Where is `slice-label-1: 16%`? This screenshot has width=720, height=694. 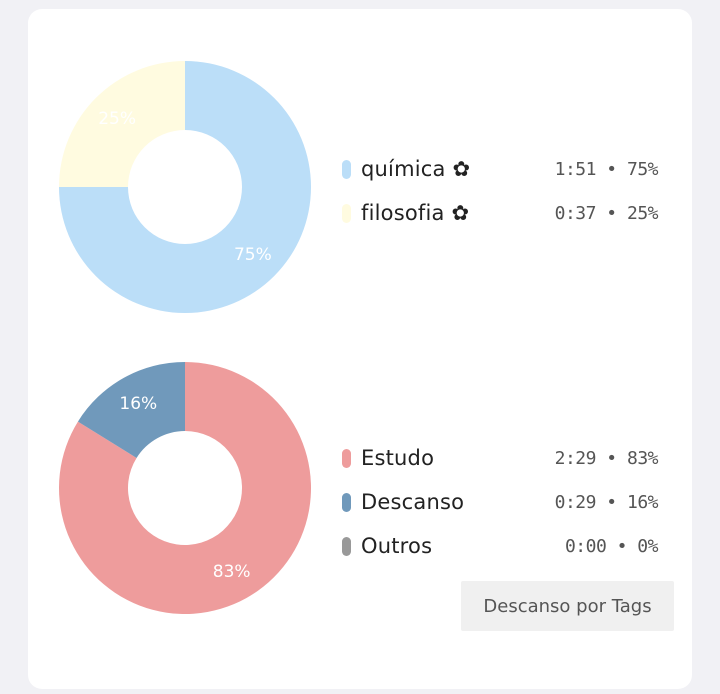 slice-label-1: 16% is located at coordinates (138, 404).